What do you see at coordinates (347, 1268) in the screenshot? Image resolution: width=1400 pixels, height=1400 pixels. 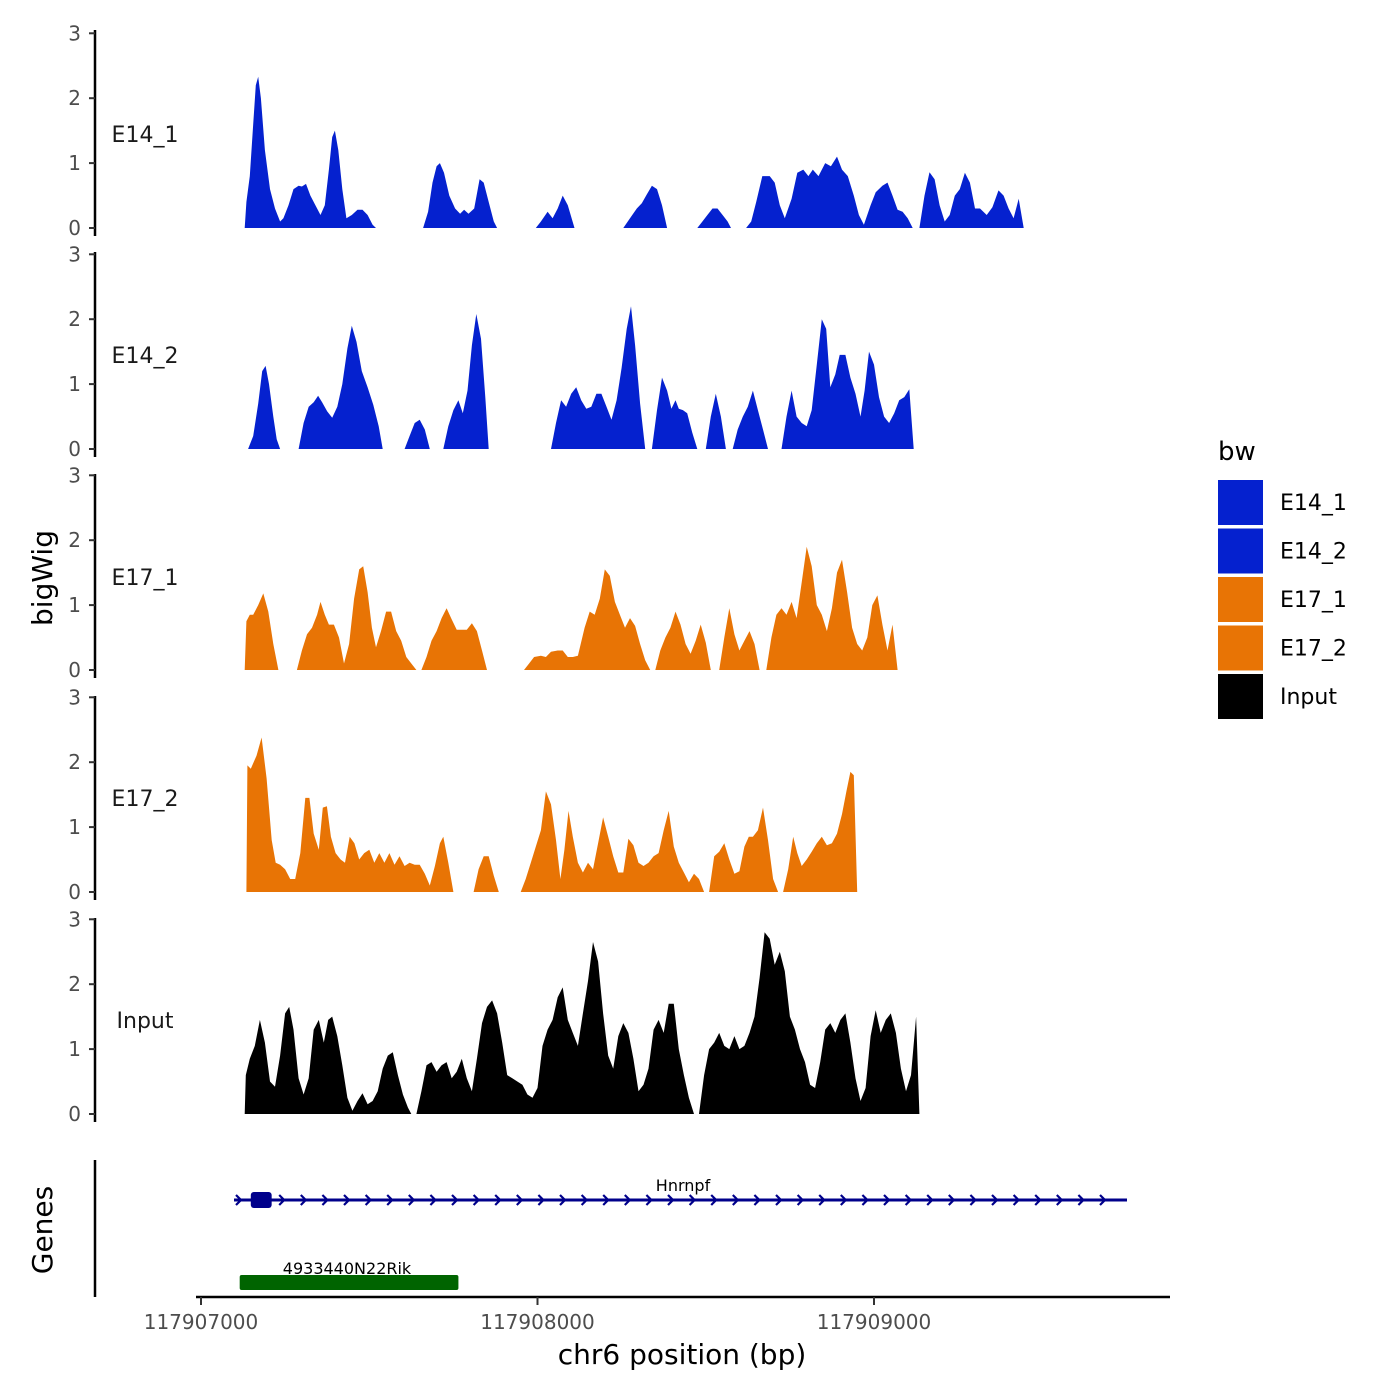 I see `gene-label-4933440n22rik: 4933440N22Rik` at bounding box center [347, 1268].